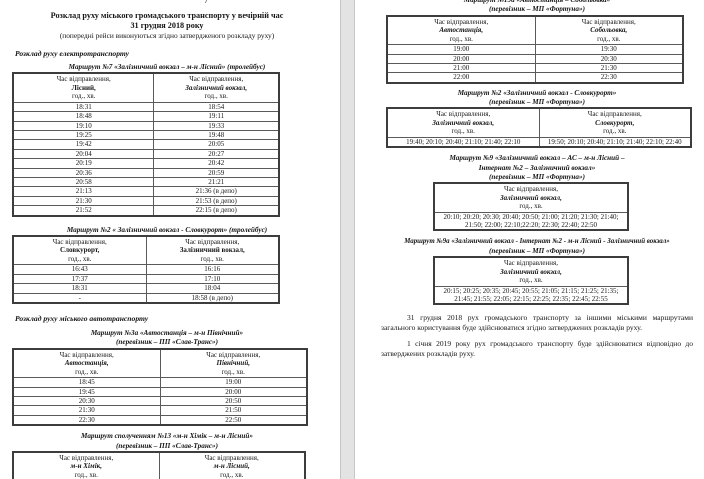  Describe the element at coordinates (83, 144) in the screenshot. I see `time-cell: 19:42` at that location.